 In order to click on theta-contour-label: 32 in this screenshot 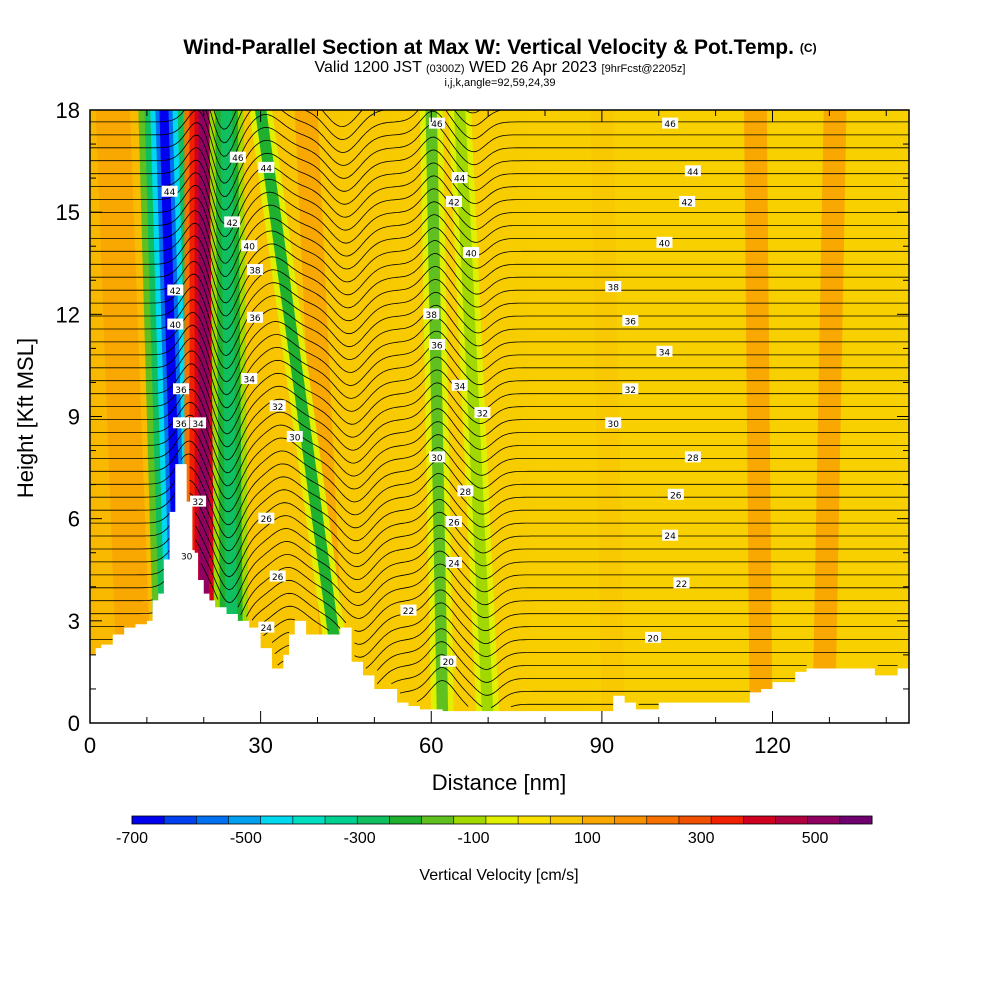, I will do `click(630, 389)`.